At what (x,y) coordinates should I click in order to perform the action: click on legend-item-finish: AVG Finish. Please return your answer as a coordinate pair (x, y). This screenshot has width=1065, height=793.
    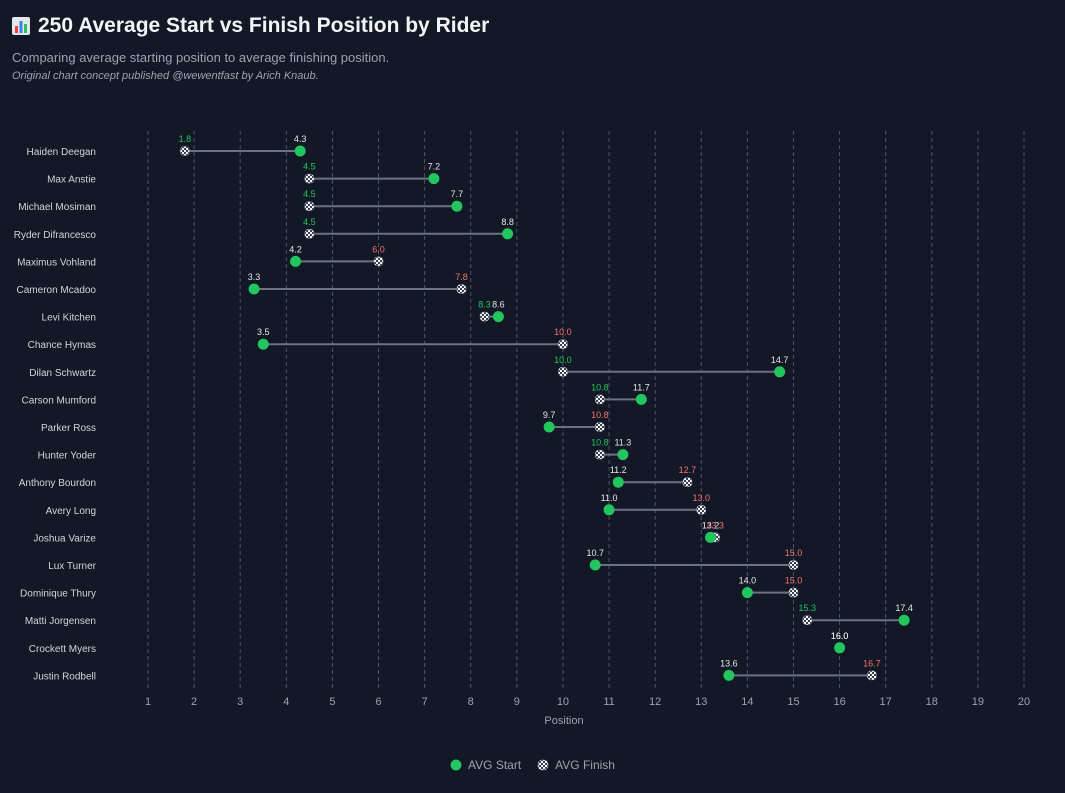
    Looking at the image, I should click on (576, 765).